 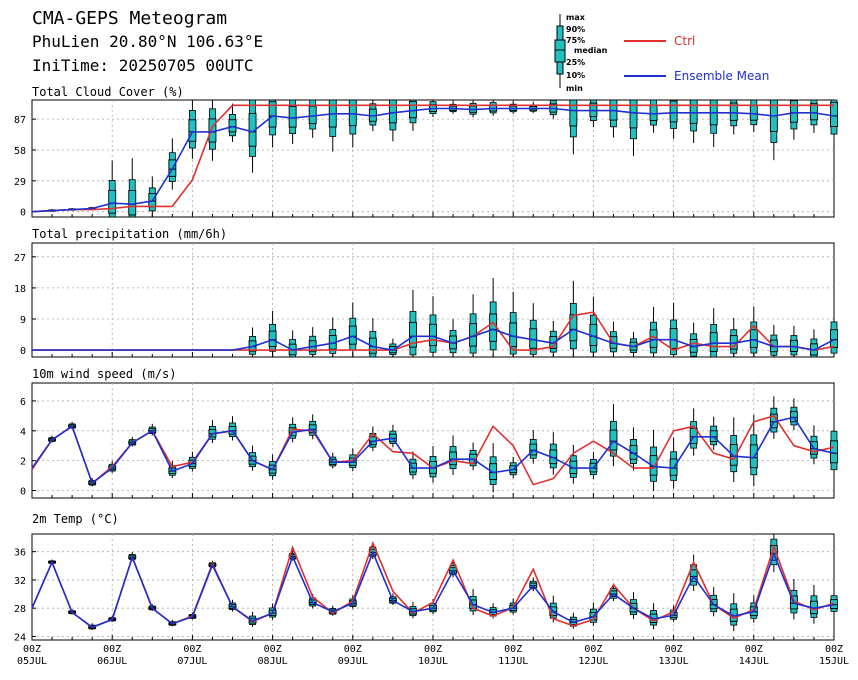 I want to click on panel-title-3: 2m Temp (°C), so click(x=75, y=519).